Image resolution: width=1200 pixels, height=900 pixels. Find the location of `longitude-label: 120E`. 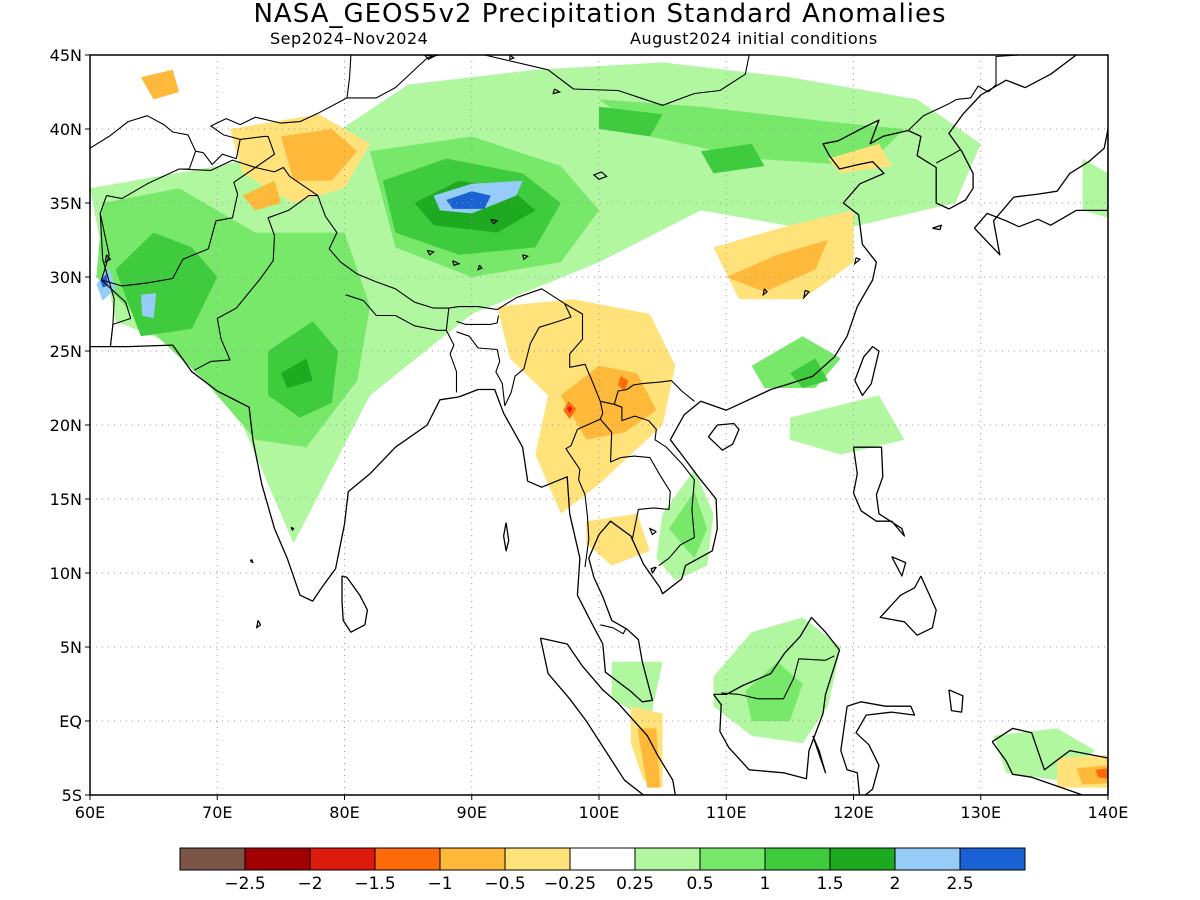

longitude-label: 120E is located at coordinates (853, 812).